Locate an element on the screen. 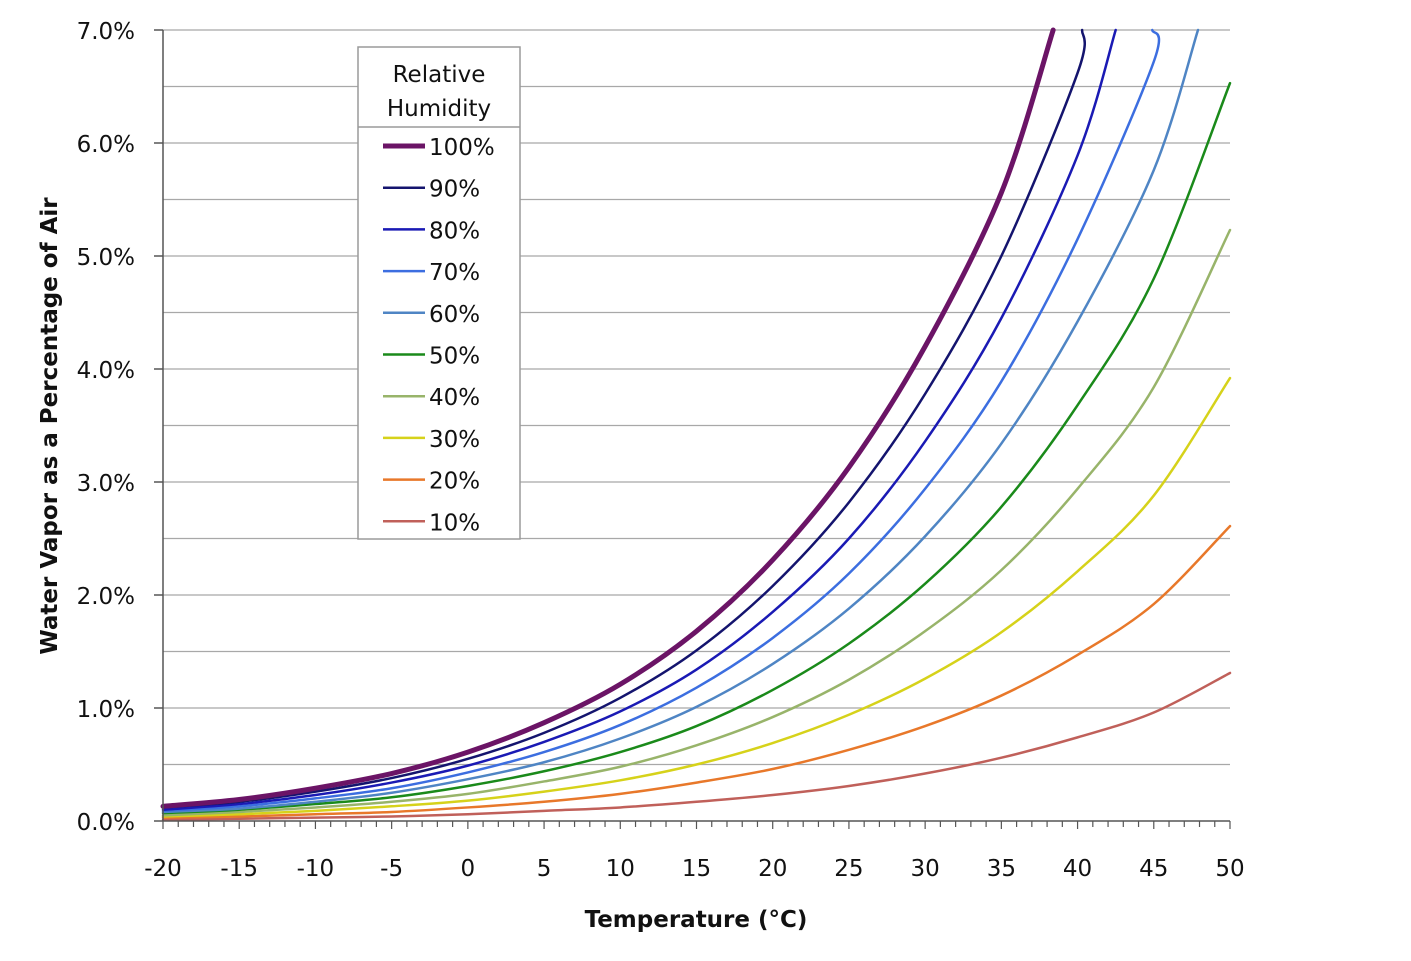 The image size is (1411, 961). y-tick-label: 2.0% is located at coordinates (106, 597).